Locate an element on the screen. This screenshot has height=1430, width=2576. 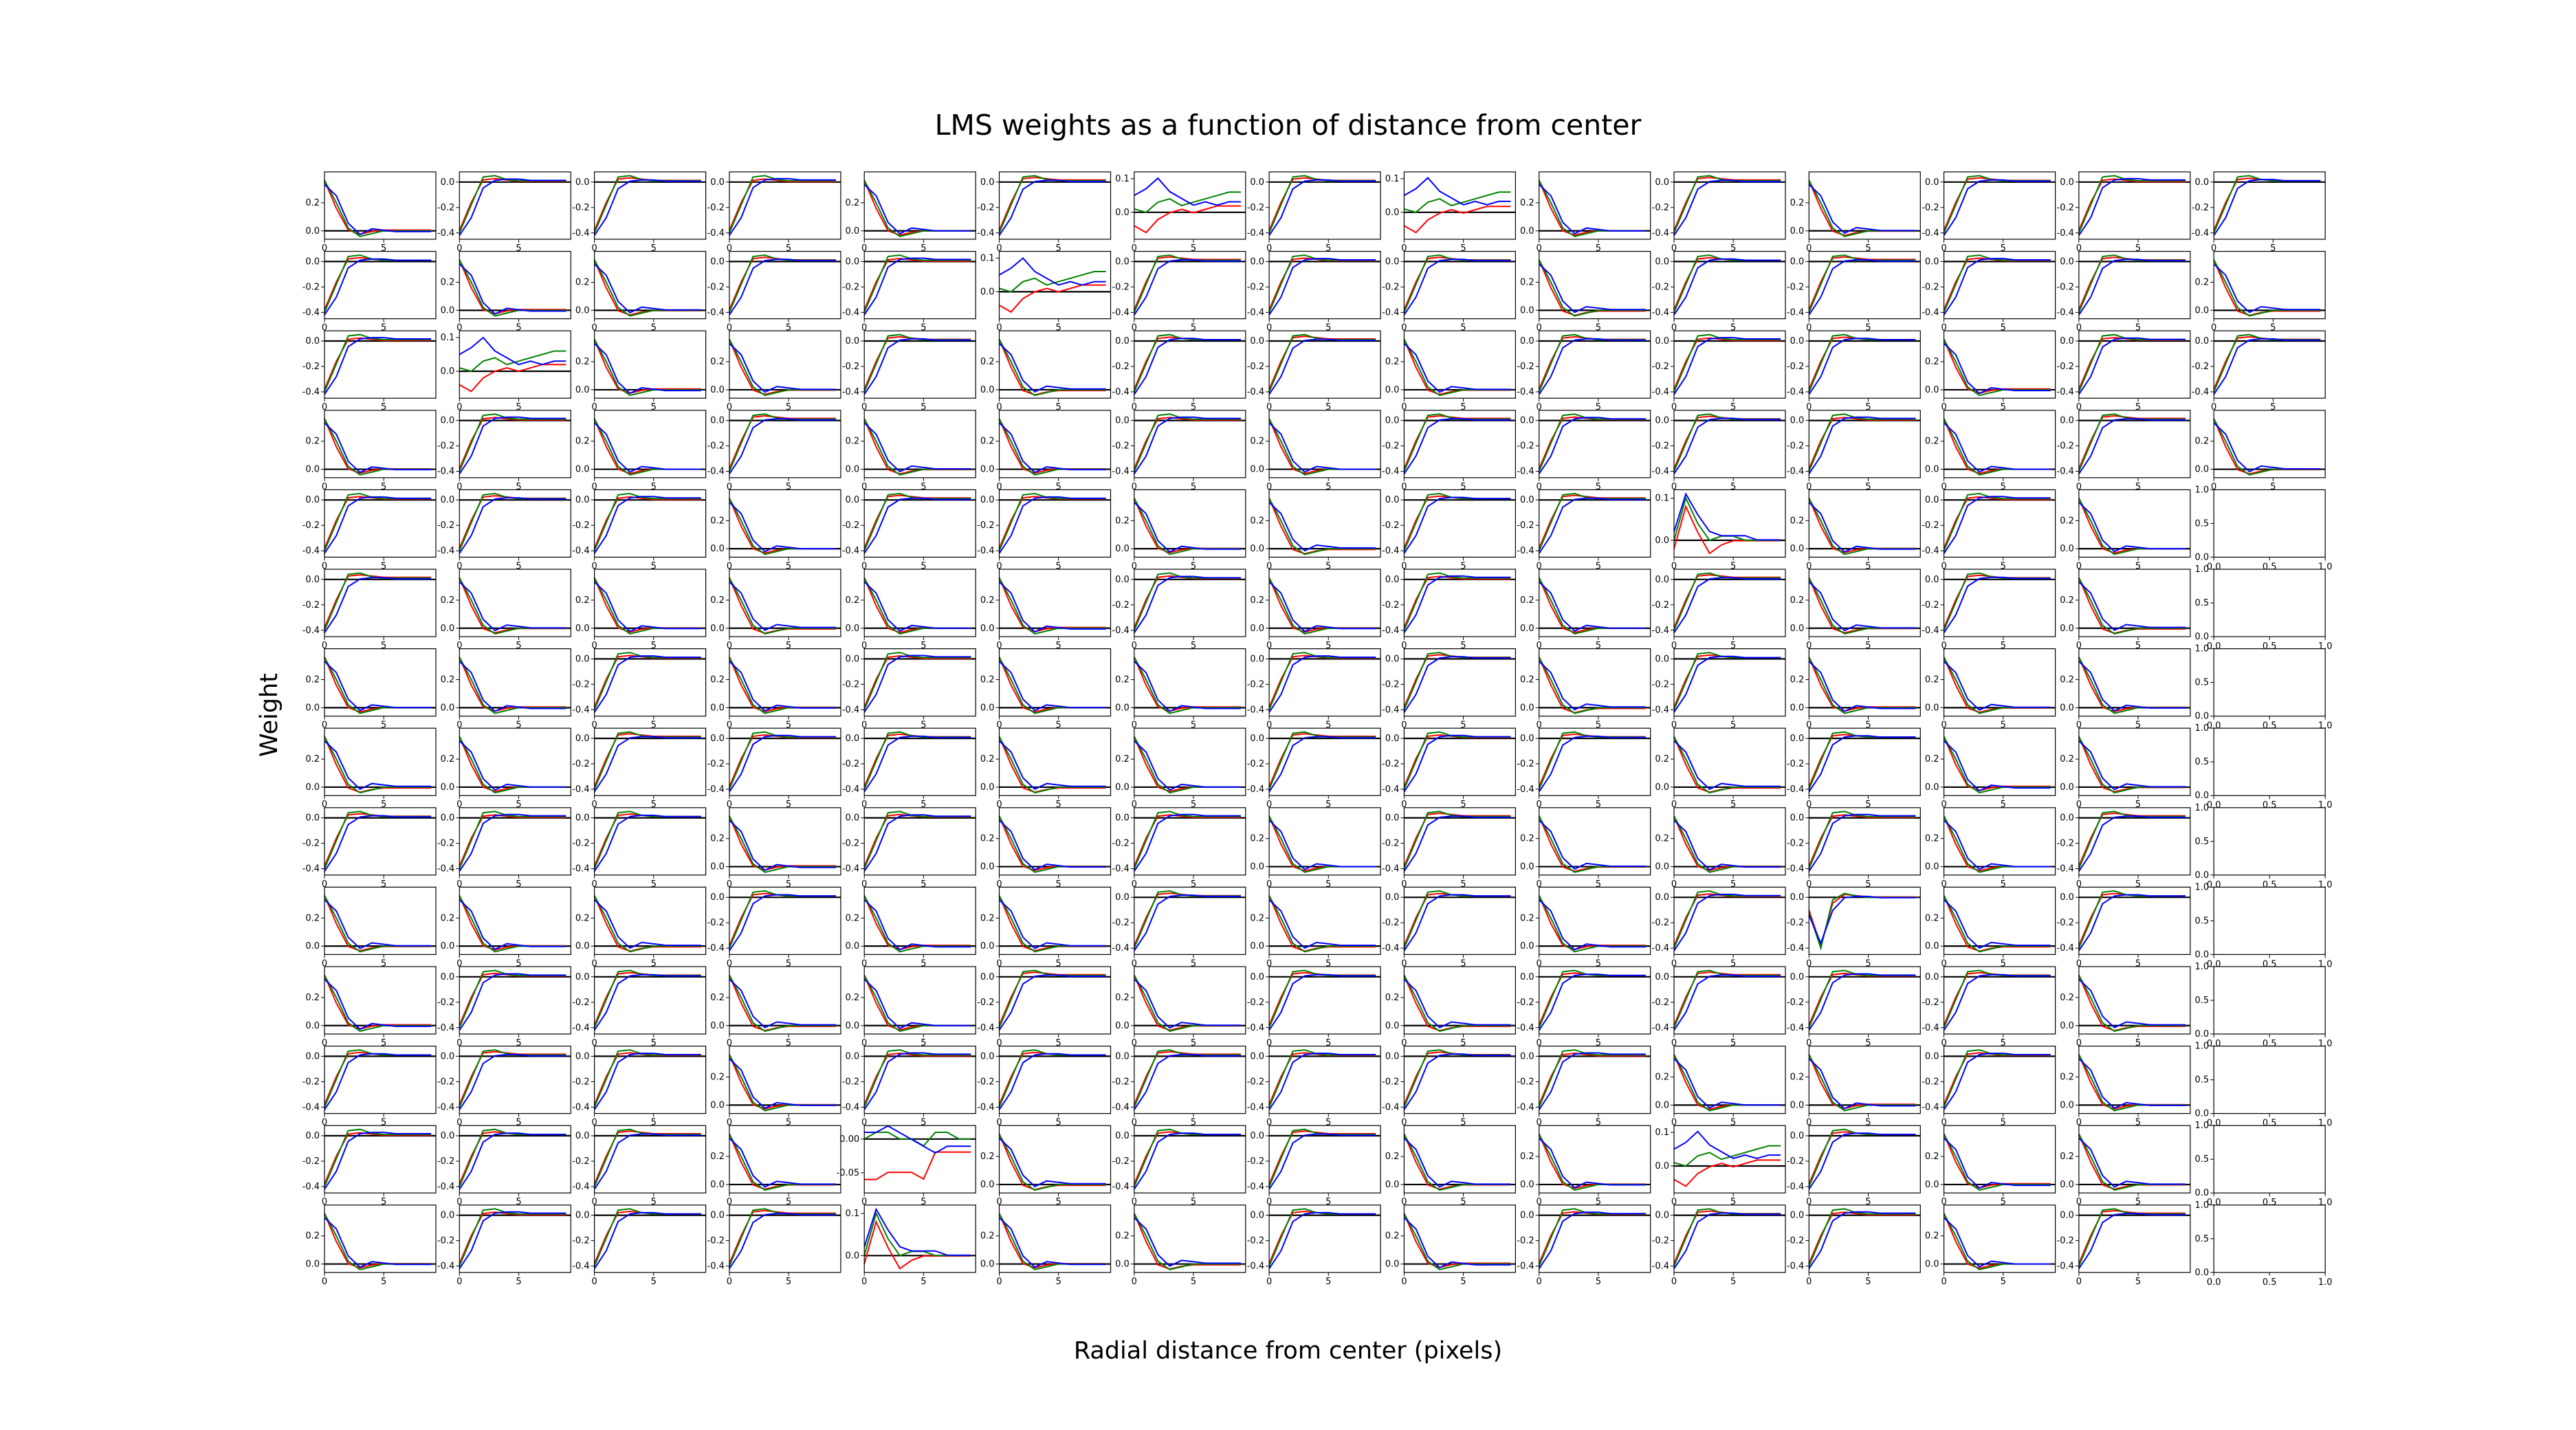
subplot-r5-c8: 0 50.0-0.2-0.4 is located at coordinates (1449, 610).